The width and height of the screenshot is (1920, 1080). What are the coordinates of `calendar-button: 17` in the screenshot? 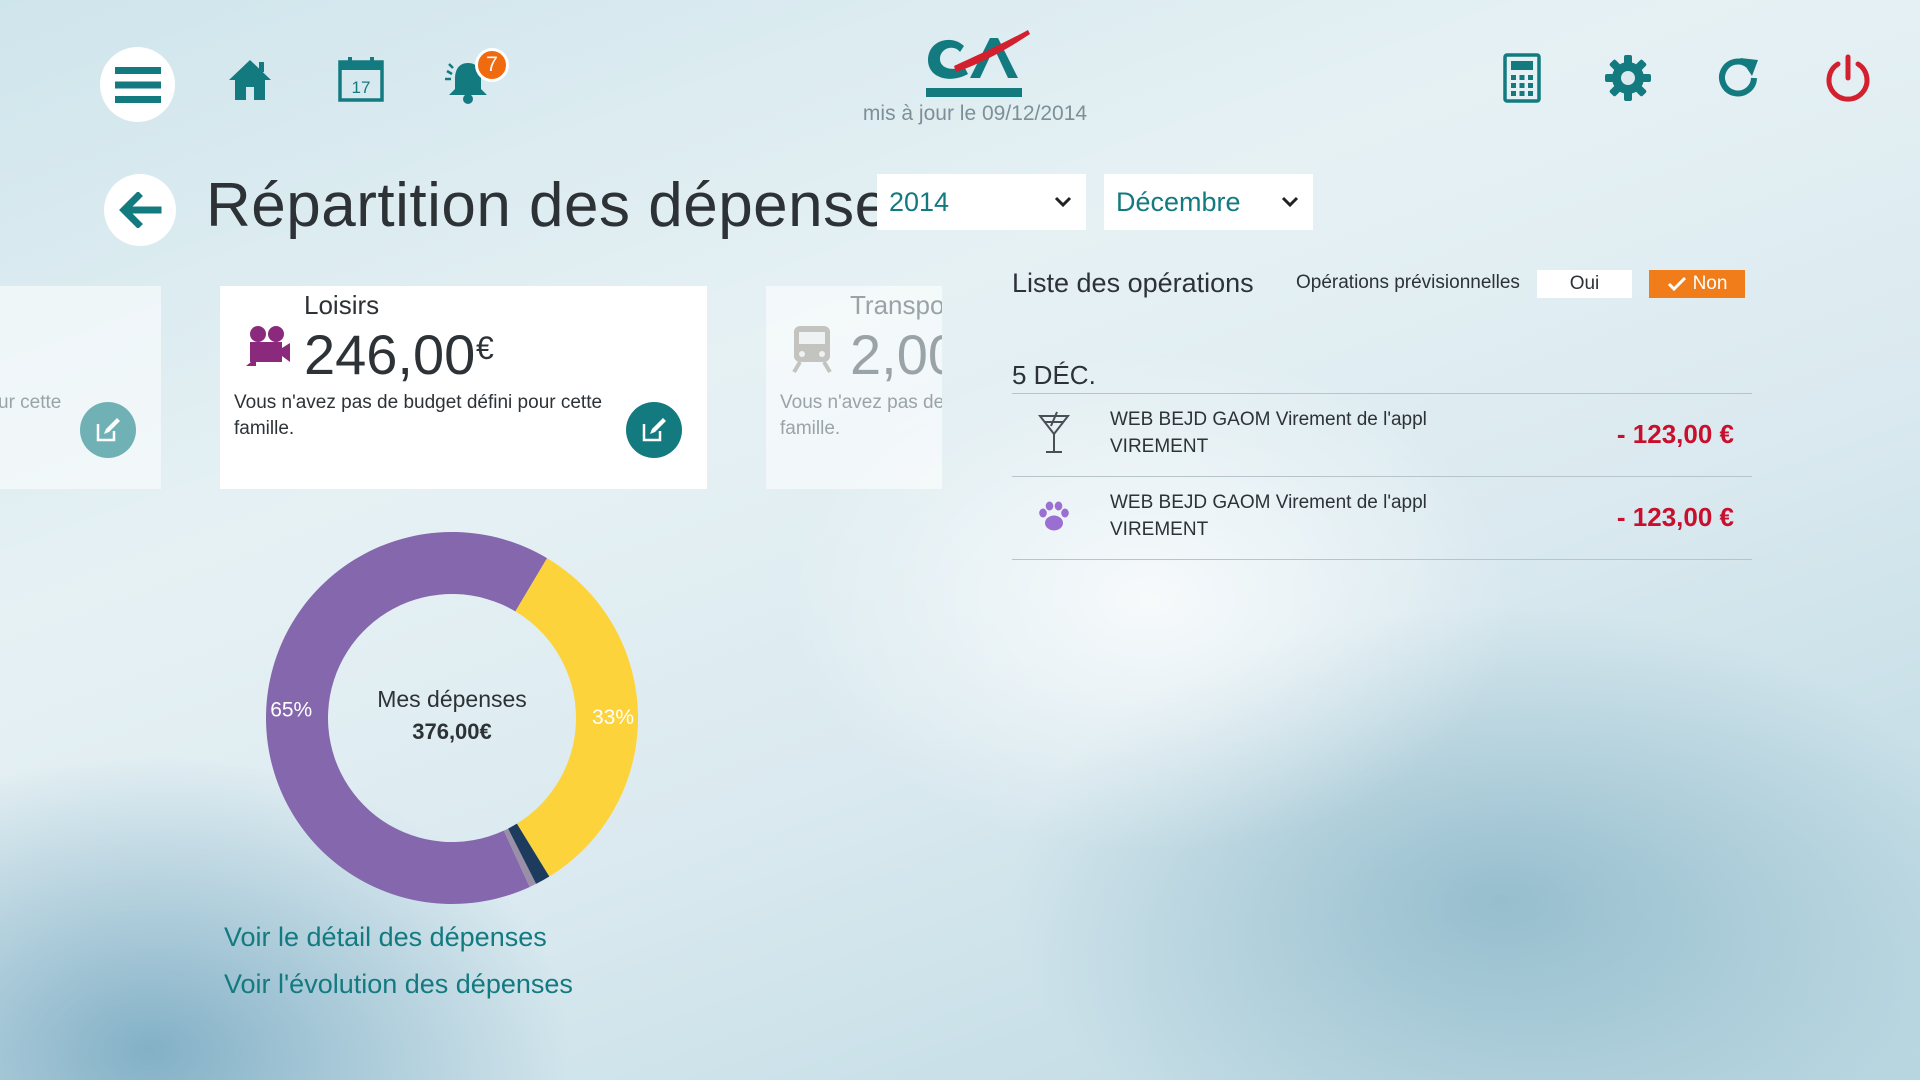 It's located at (361, 79).